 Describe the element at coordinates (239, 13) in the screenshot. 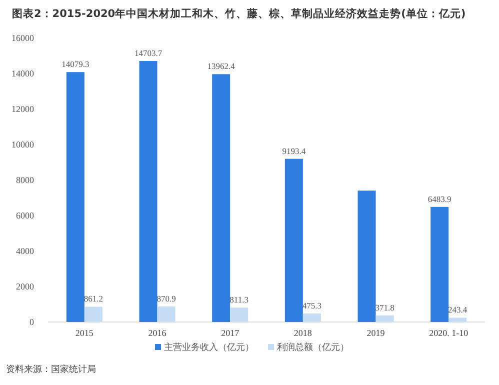

I see `chart-title: 图表2：2015-2020年中国木材加工和木、竹、藤、棕、草制品业经济效益走势(单位：亿元)` at that location.